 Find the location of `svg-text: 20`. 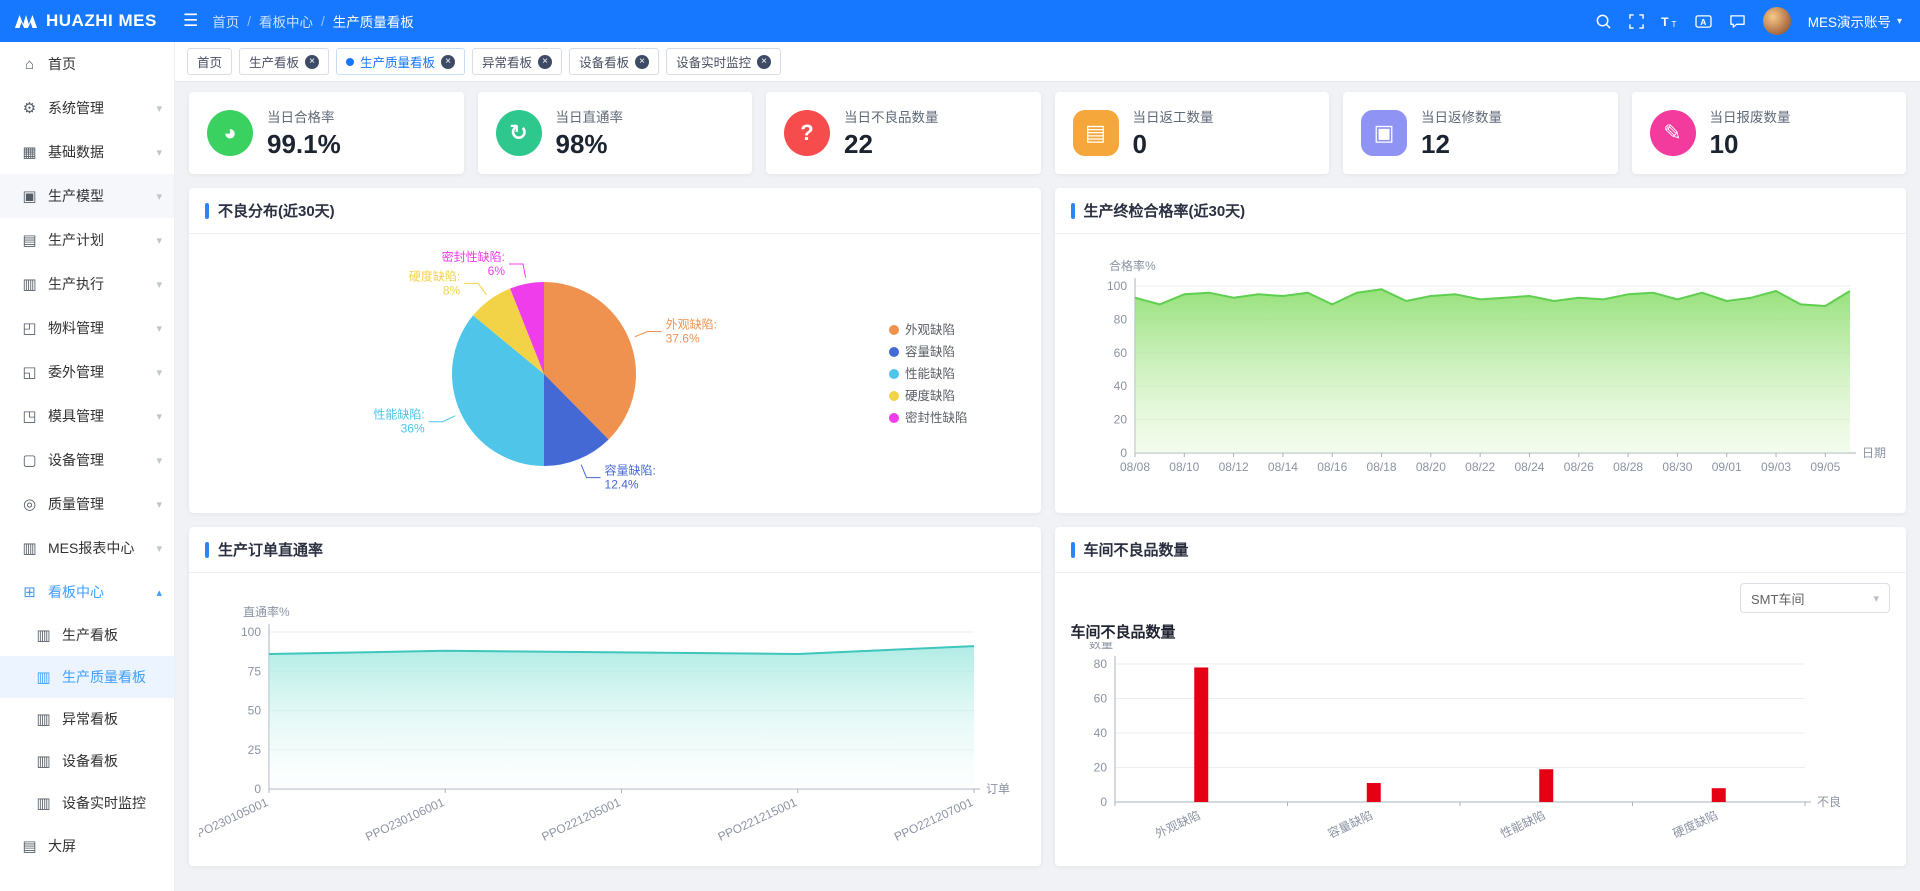

svg-text: 20 is located at coordinates (1120, 420).